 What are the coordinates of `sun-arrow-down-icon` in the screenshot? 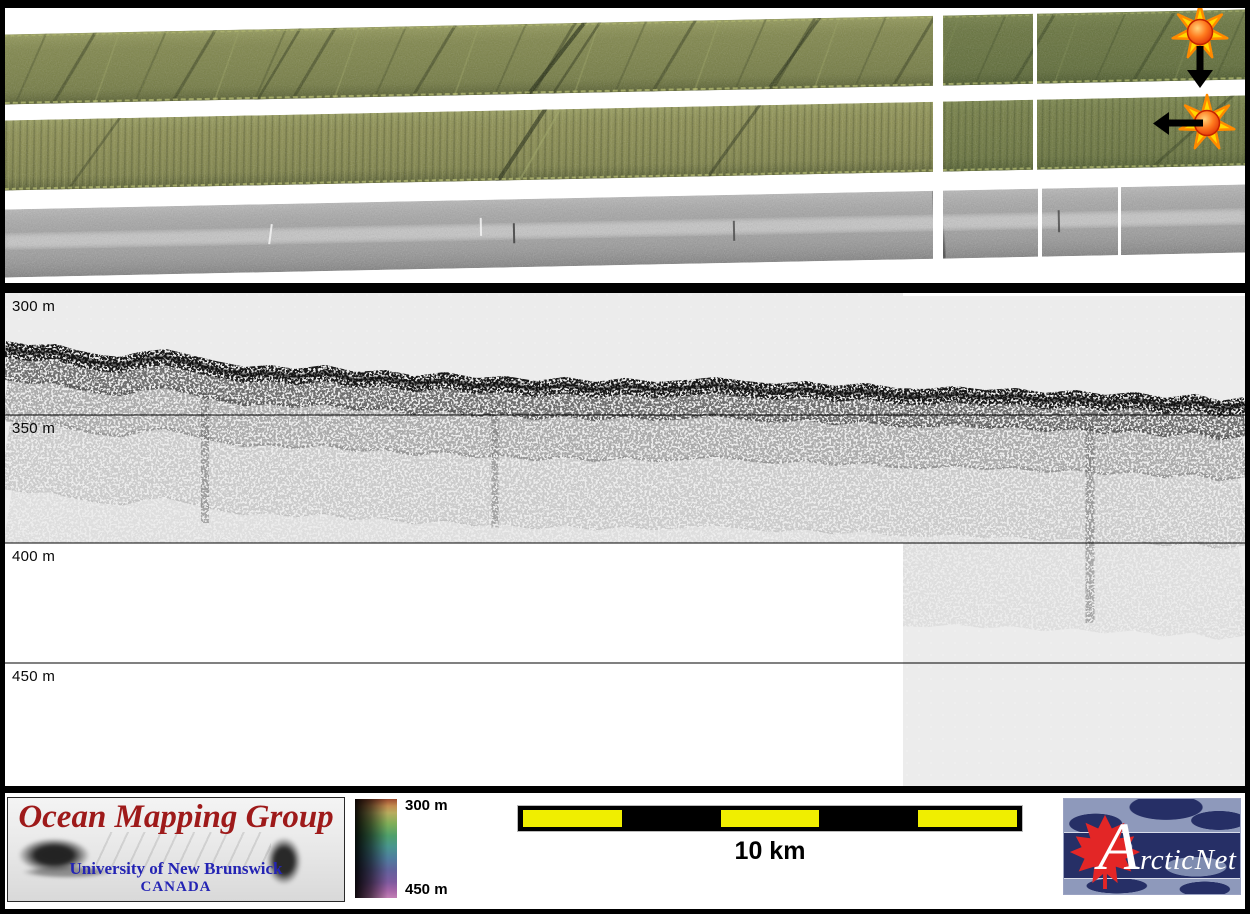 It's located at (1200, 48).